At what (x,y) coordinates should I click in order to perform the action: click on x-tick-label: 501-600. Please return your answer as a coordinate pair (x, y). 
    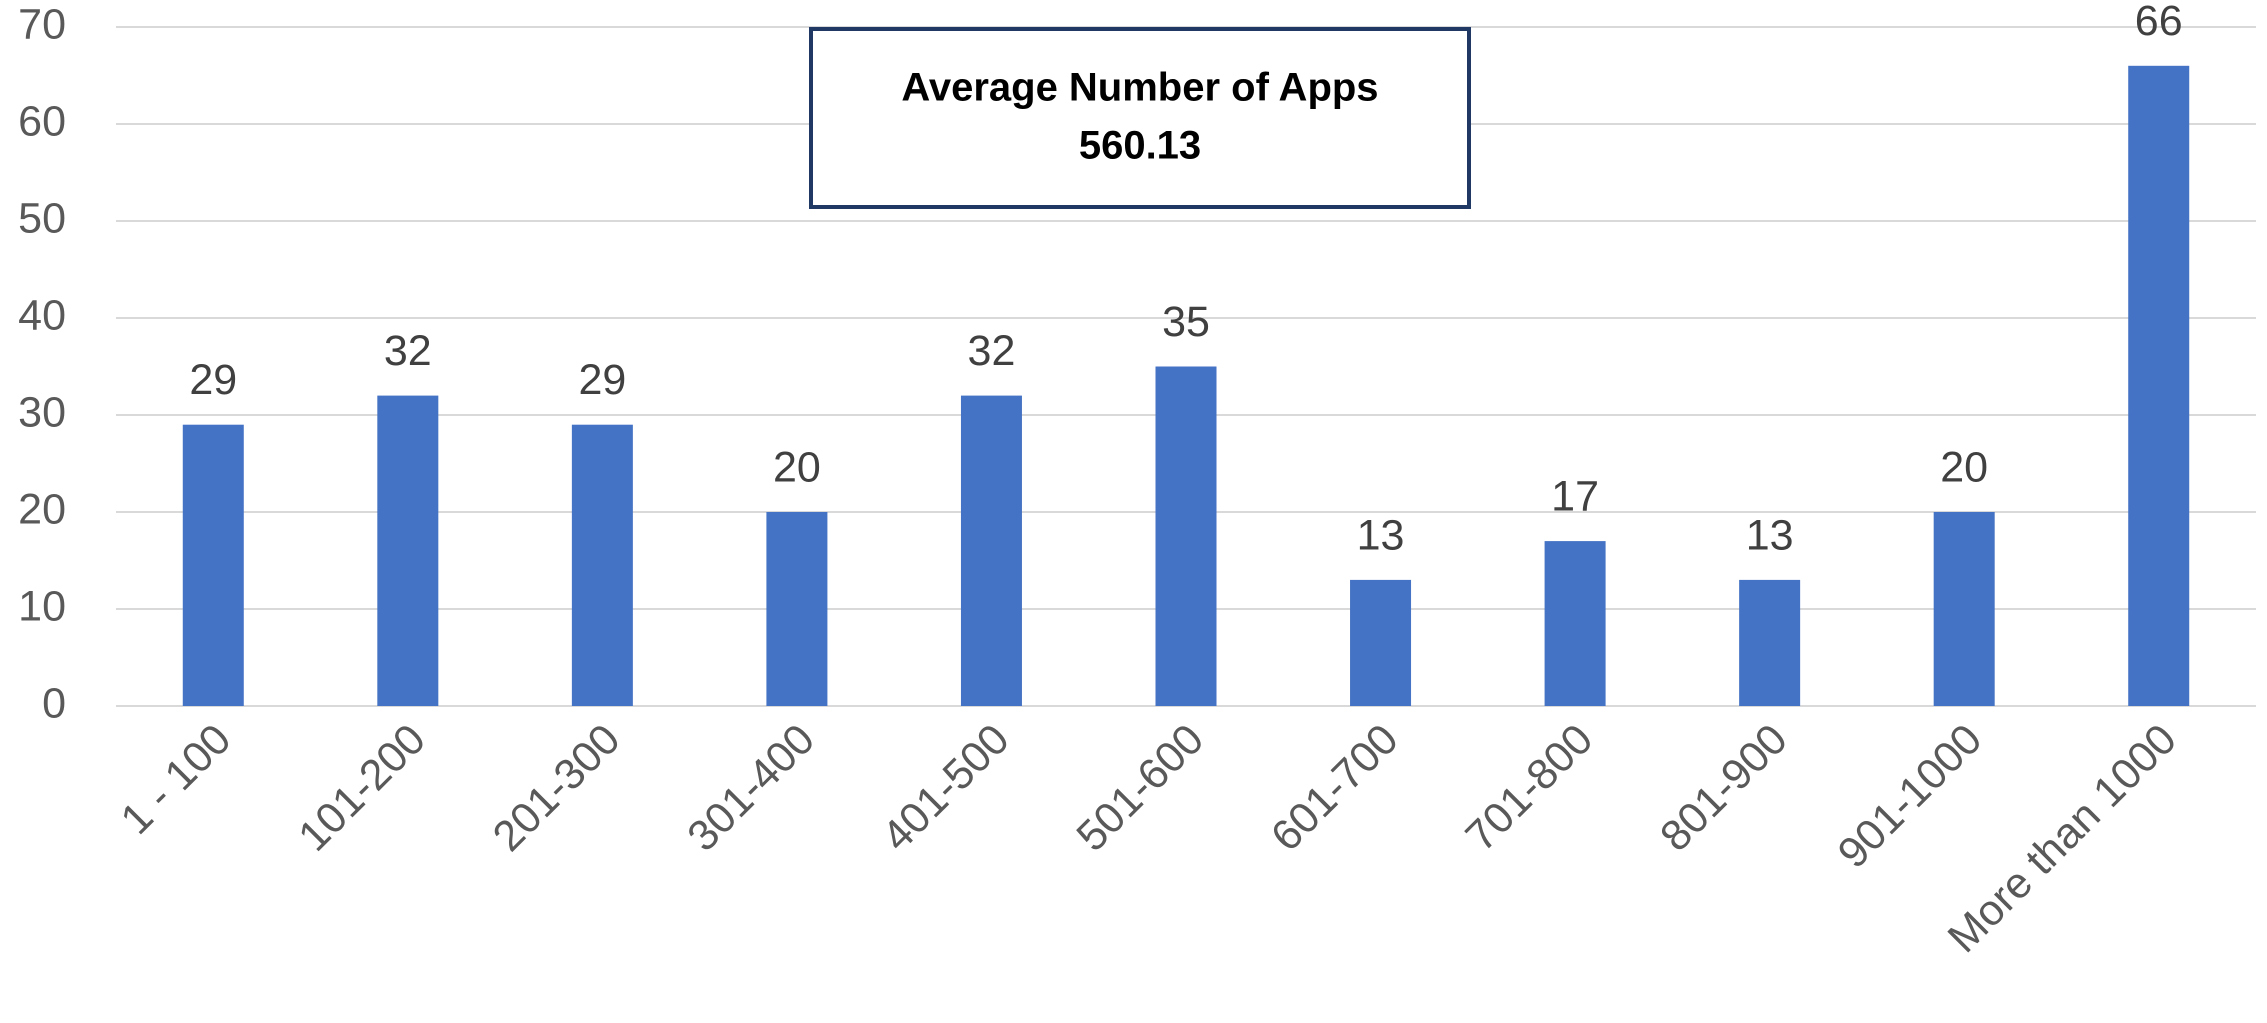
    Looking at the image, I should click on (1141, 788).